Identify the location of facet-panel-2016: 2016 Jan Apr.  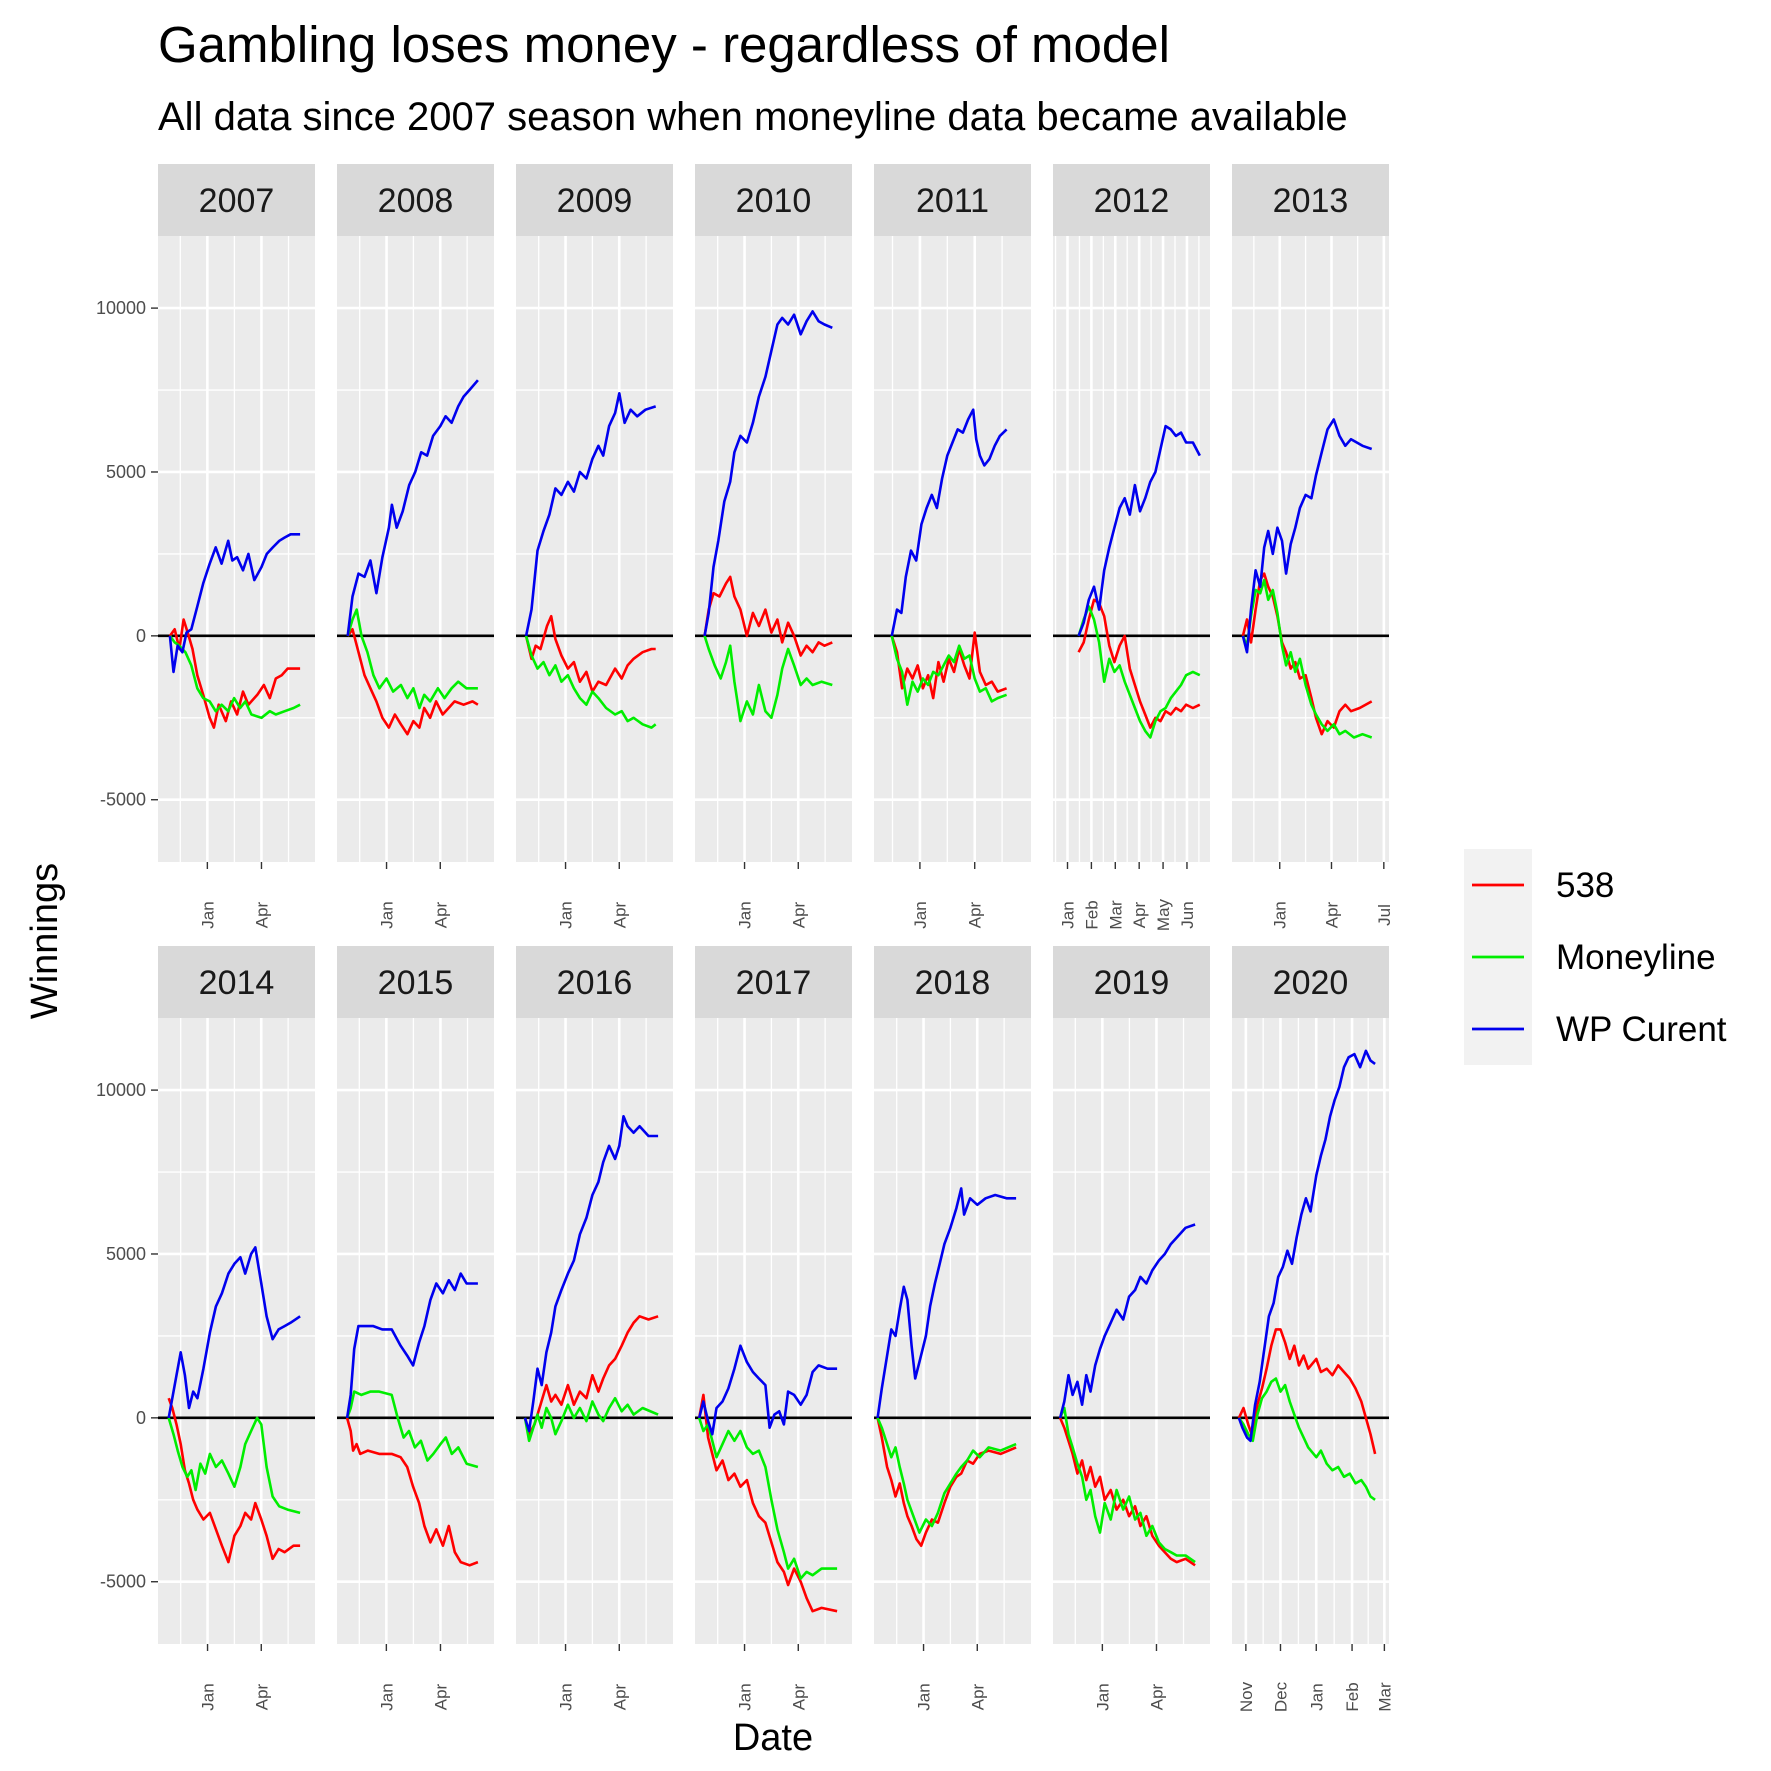
(594, 1328).